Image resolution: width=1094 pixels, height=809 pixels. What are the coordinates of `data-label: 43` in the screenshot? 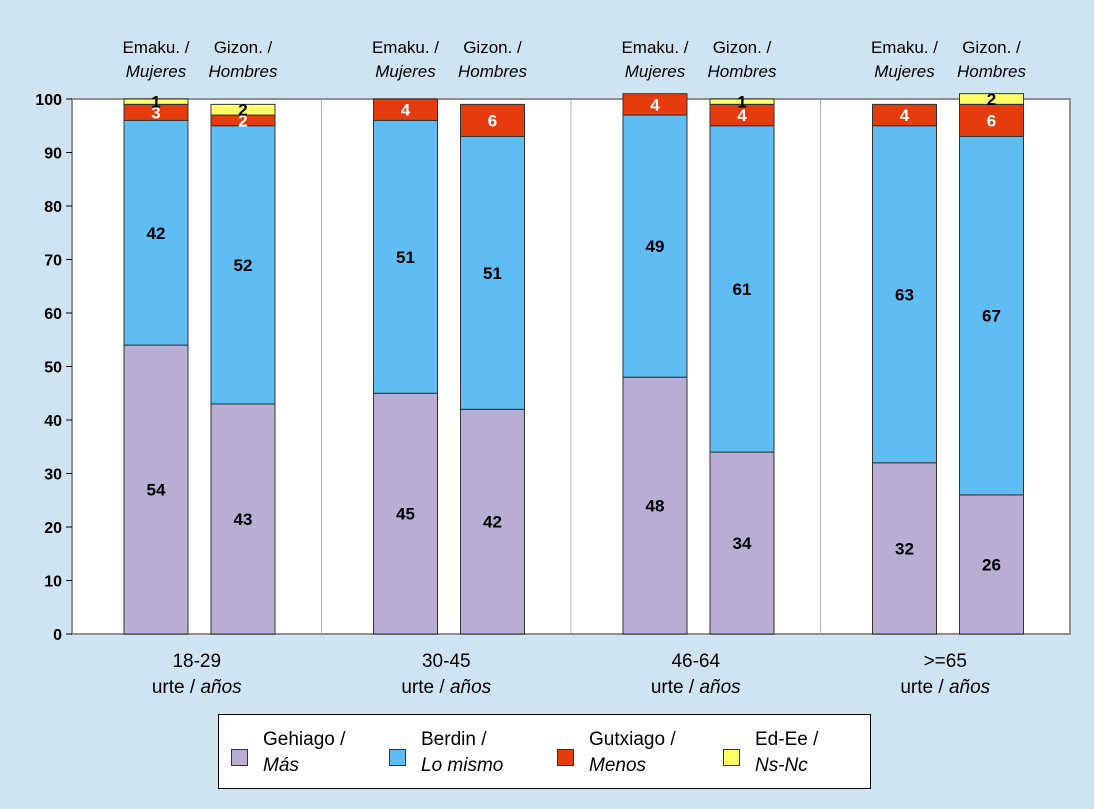 It's located at (243, 519).